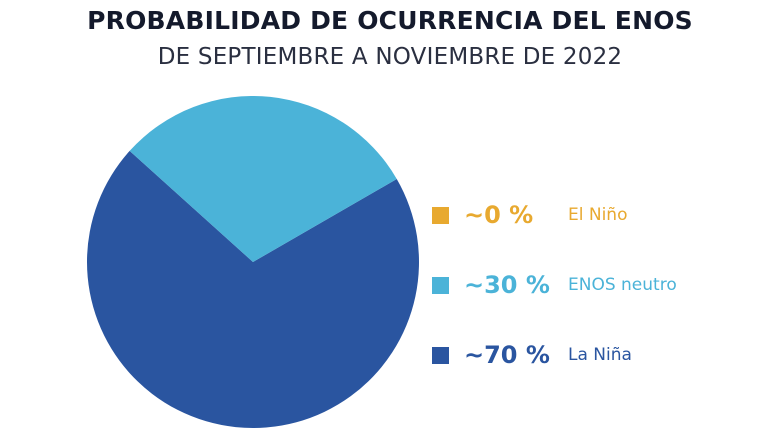  I want to click on chart-title: PROBABILIDAD DE OCURRENCIA DEL ENOS, so click(390, 20).